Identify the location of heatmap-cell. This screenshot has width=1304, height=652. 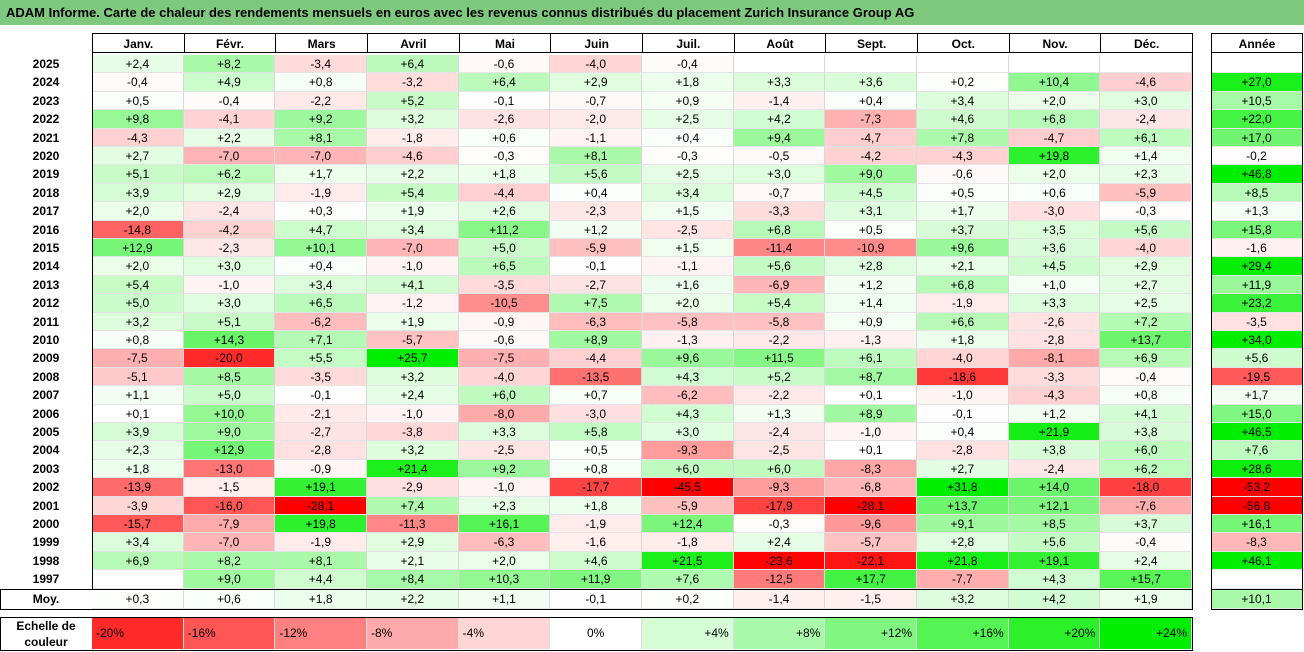
(871, 64).